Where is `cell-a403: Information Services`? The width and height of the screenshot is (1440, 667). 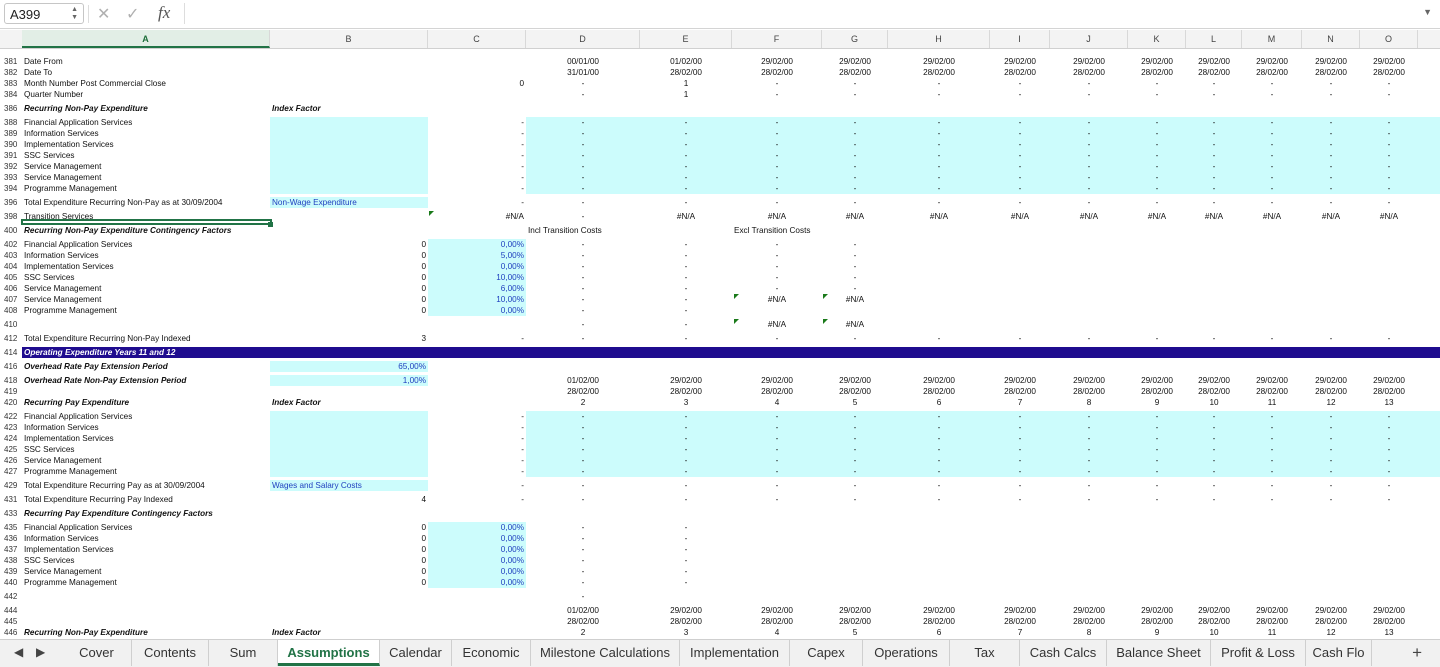
cell-a403: Information Services is located at coordinates (61, 255).